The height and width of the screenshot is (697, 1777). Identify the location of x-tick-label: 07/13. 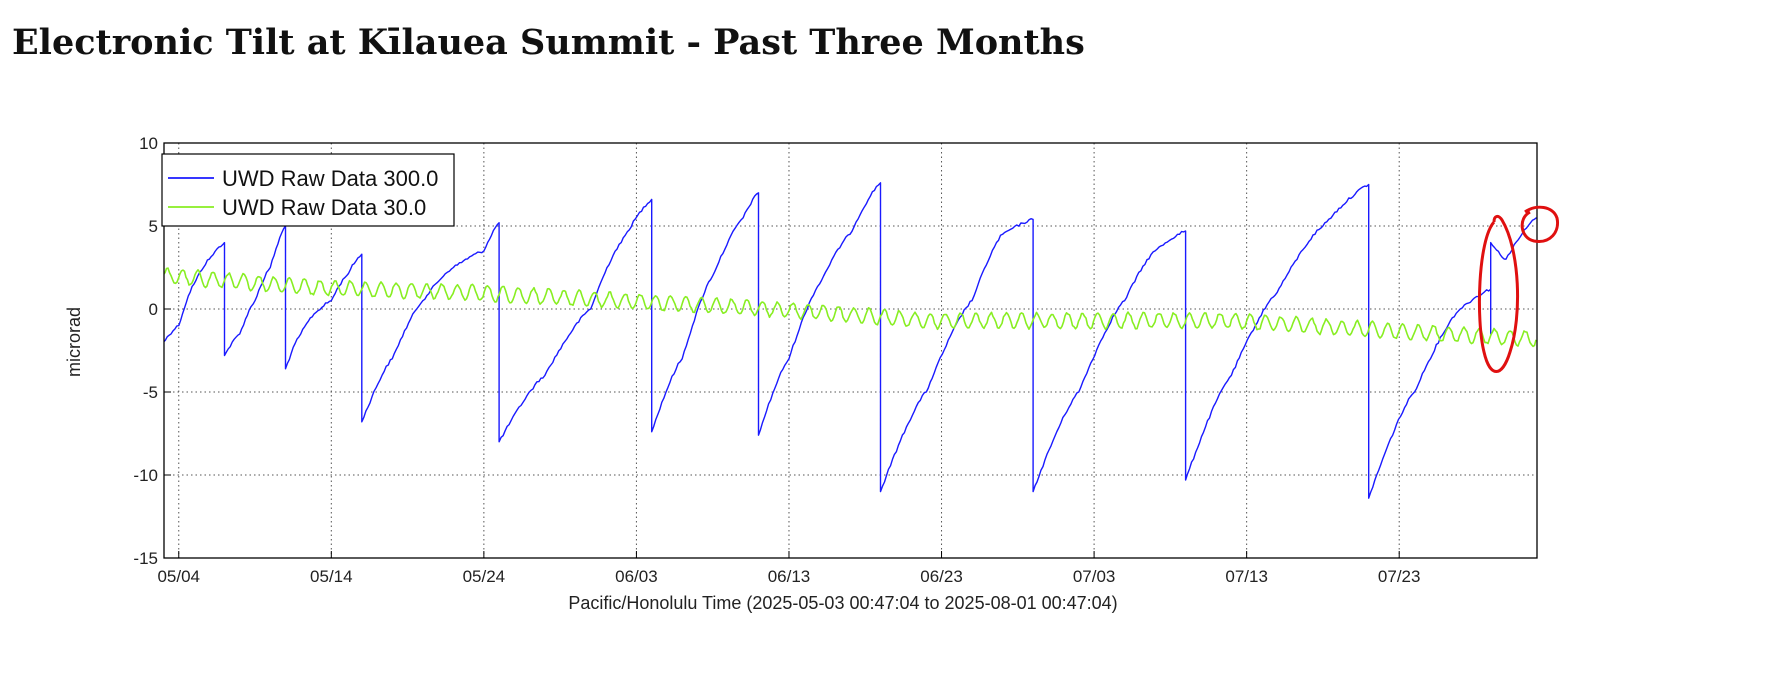
(1246, 576).